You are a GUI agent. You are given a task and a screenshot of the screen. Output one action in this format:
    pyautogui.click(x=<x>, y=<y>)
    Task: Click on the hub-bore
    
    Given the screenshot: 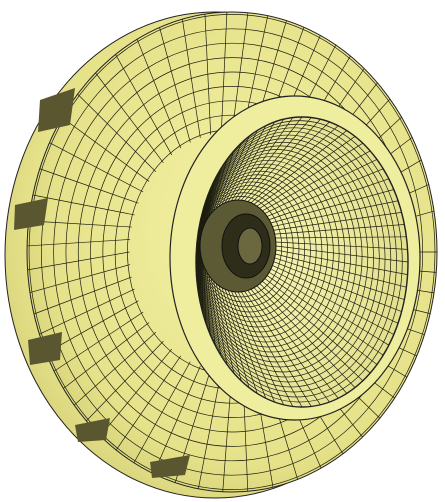 What is the action you would take?
    pyautogui.click(x=250, y=246)
    